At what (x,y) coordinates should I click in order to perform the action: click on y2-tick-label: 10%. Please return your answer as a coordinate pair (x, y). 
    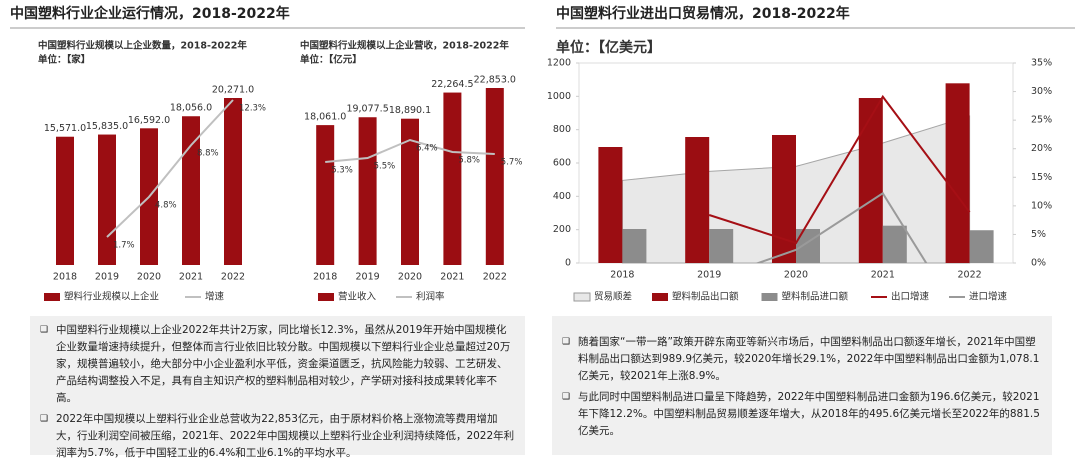
    Looking at the image, I should click on (1041, 205).